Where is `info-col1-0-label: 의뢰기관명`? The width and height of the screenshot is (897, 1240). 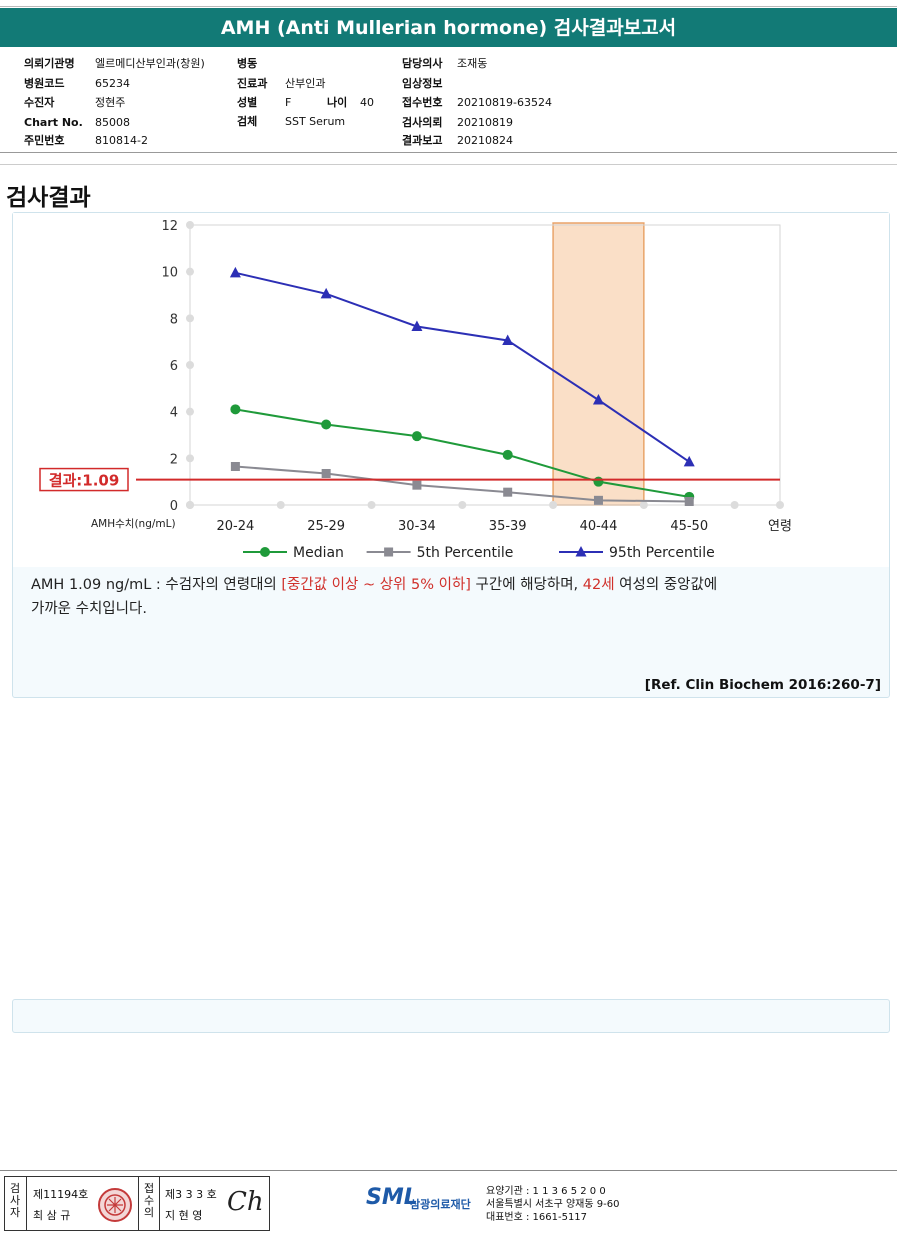
info-col1-0-label: 의뢰기관명 is located at coordinates (49, 63).